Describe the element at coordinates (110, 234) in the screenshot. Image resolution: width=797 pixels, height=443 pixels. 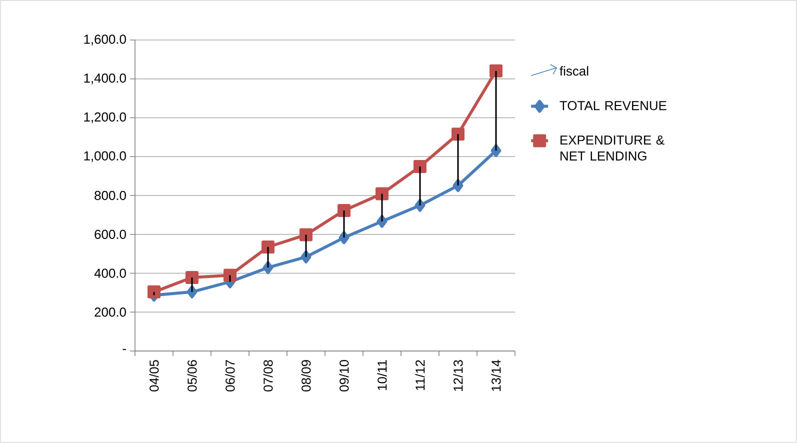
I see `y-tick-label: 600.0` at that location.